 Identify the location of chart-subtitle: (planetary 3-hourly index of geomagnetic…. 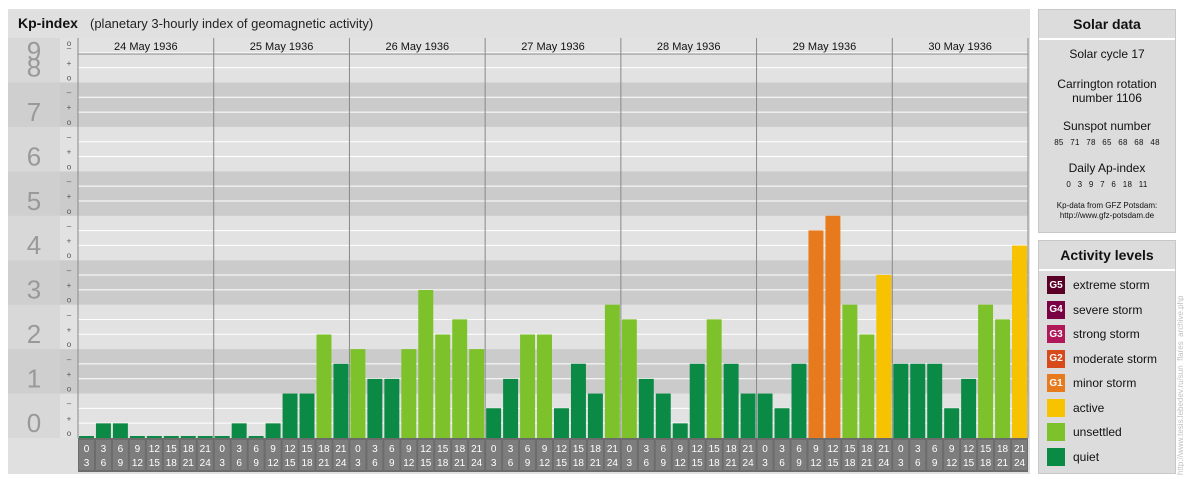
(232, 23).